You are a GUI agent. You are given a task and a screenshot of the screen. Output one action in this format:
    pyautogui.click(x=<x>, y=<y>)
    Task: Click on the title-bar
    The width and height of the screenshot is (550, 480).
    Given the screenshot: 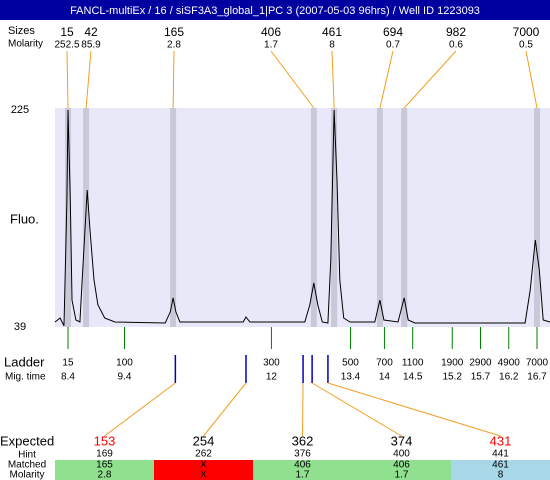 What is the action you would take?
    pyautogui.click(x=275, y=10)
    